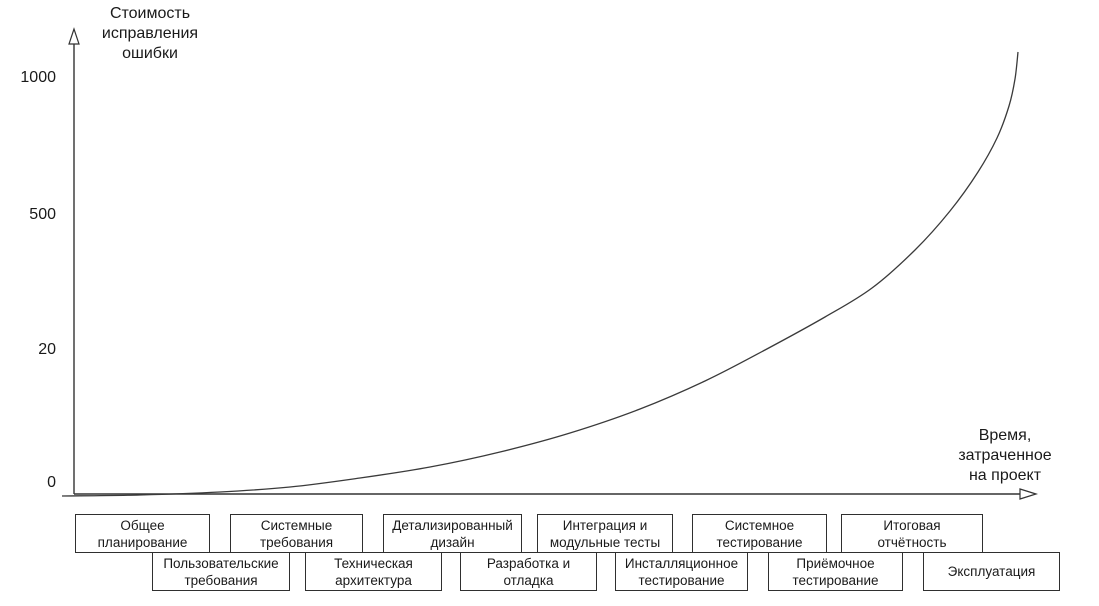 Image resolution: width=1099 pixels, height=606 pixels. What do you see at coordinates (991, 571) in the screenshot?
I see `phase-box-row2: Эксплуатация` at bounding box center [991, 571].